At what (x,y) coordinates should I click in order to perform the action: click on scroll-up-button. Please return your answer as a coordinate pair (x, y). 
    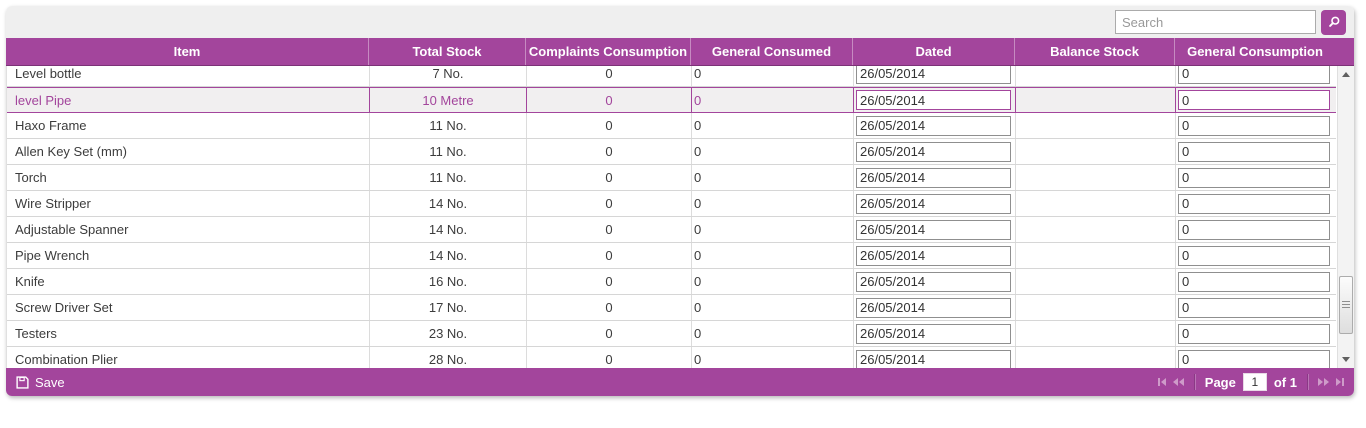
    Looking at the image, I should click on (1346, 74).